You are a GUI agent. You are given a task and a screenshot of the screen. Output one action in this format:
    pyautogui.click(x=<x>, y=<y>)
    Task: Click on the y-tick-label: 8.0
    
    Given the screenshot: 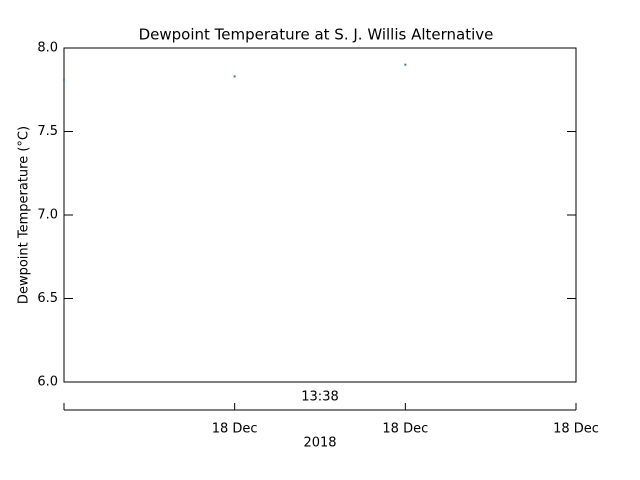 What is the action you would take?
    pyautogui.click(x=47, y=48)
    